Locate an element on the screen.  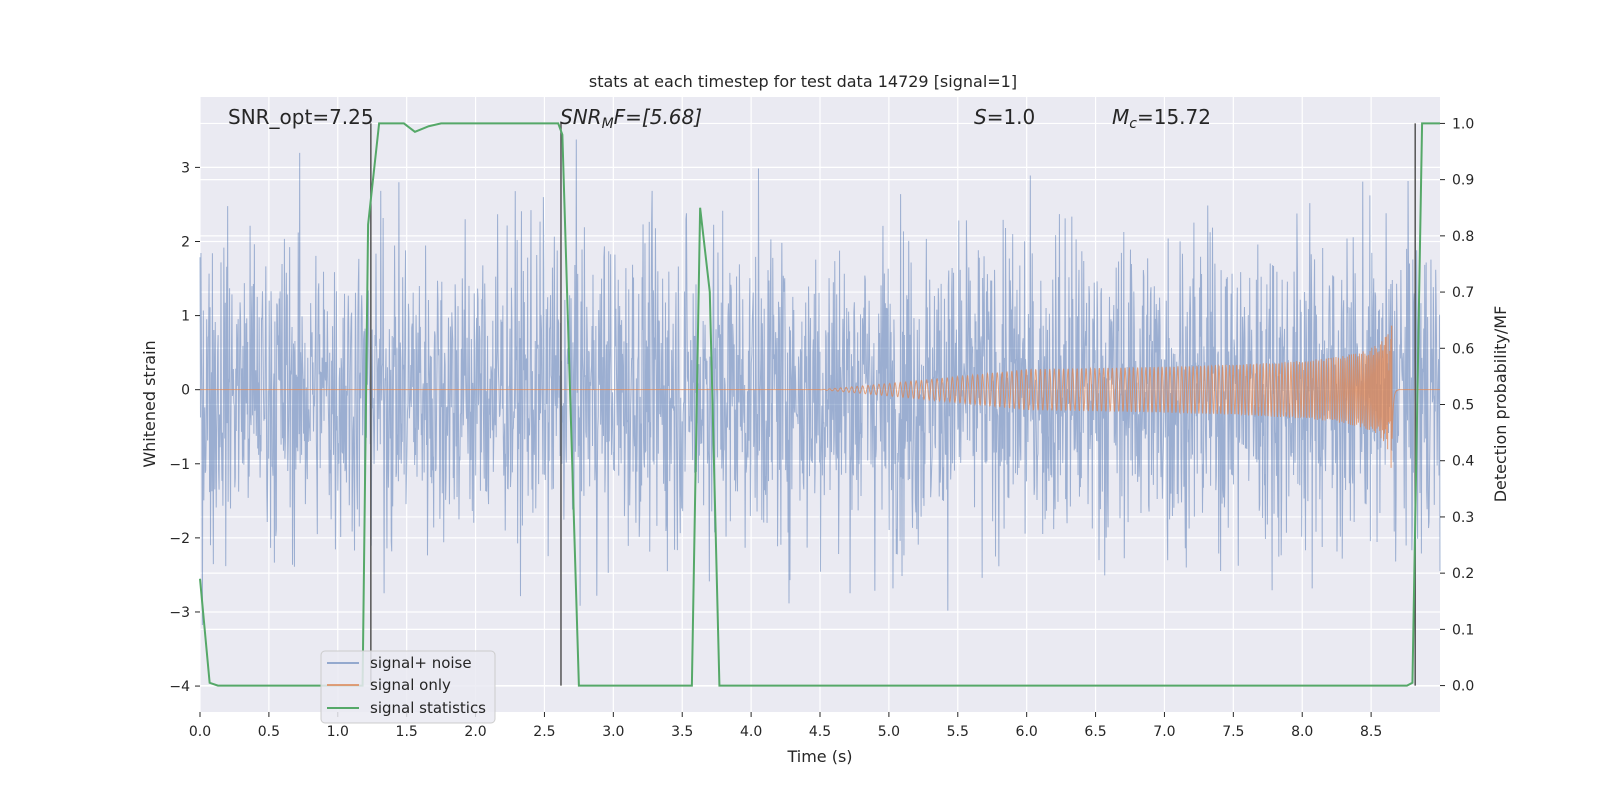
y-right-tick-label-0: 1.0 is located at coordinates (1463, 124).